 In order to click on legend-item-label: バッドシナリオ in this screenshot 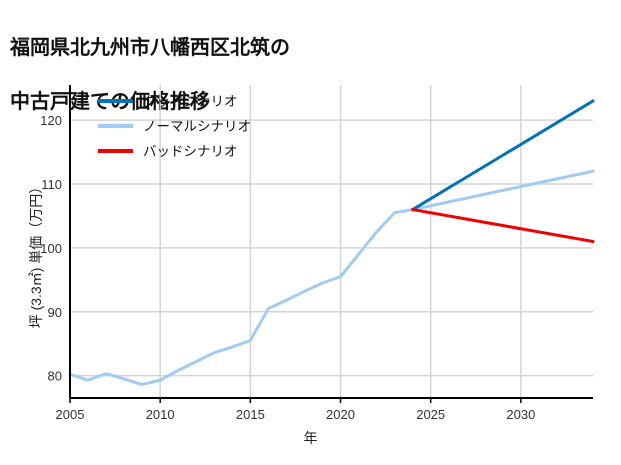, I will do `click(190, 151)`.